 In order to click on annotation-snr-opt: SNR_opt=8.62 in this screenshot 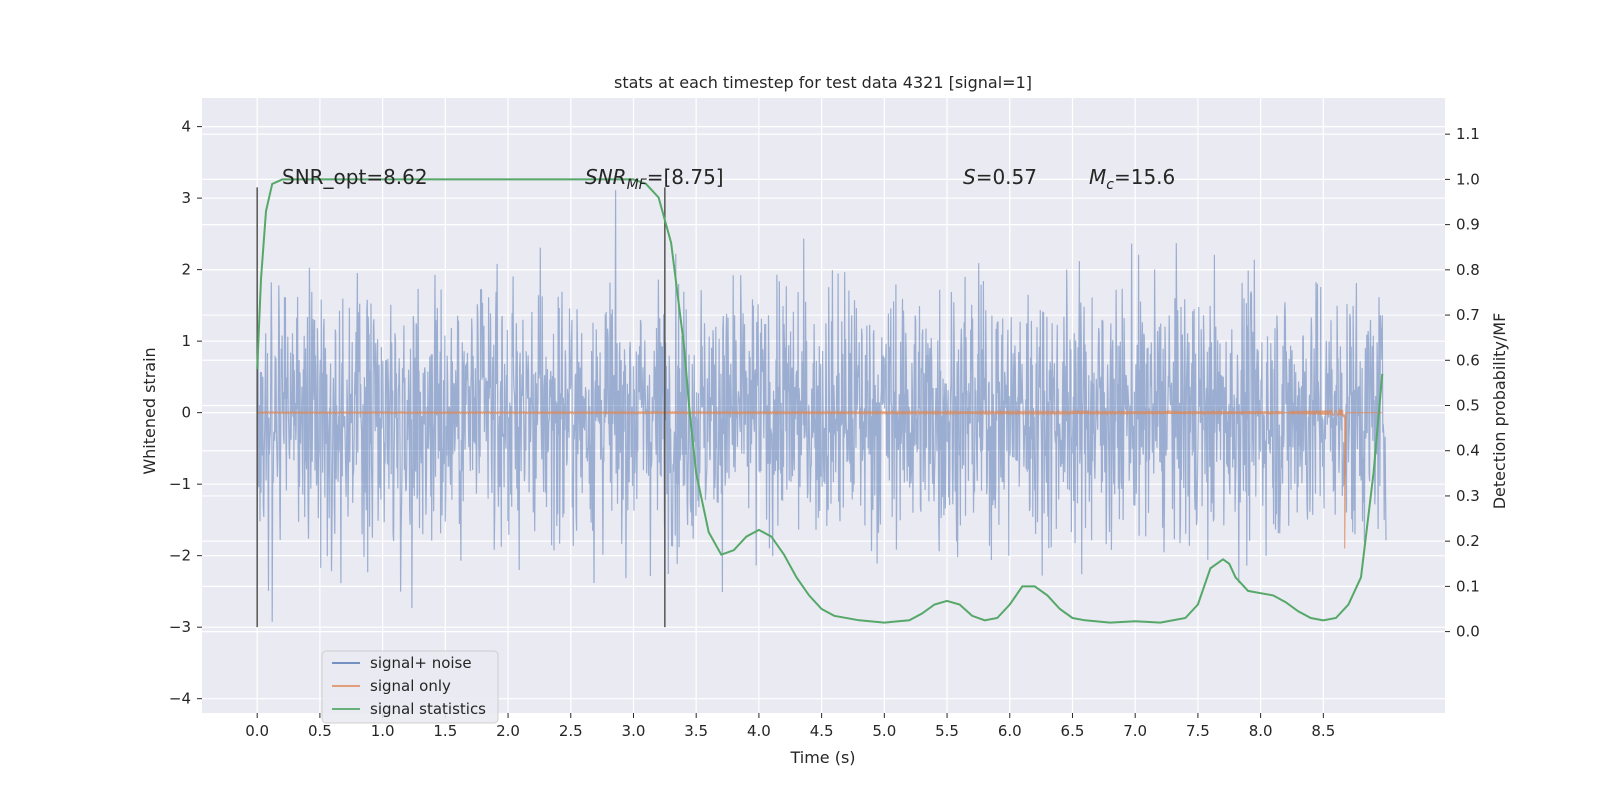, I will do `click(355, 177)`.